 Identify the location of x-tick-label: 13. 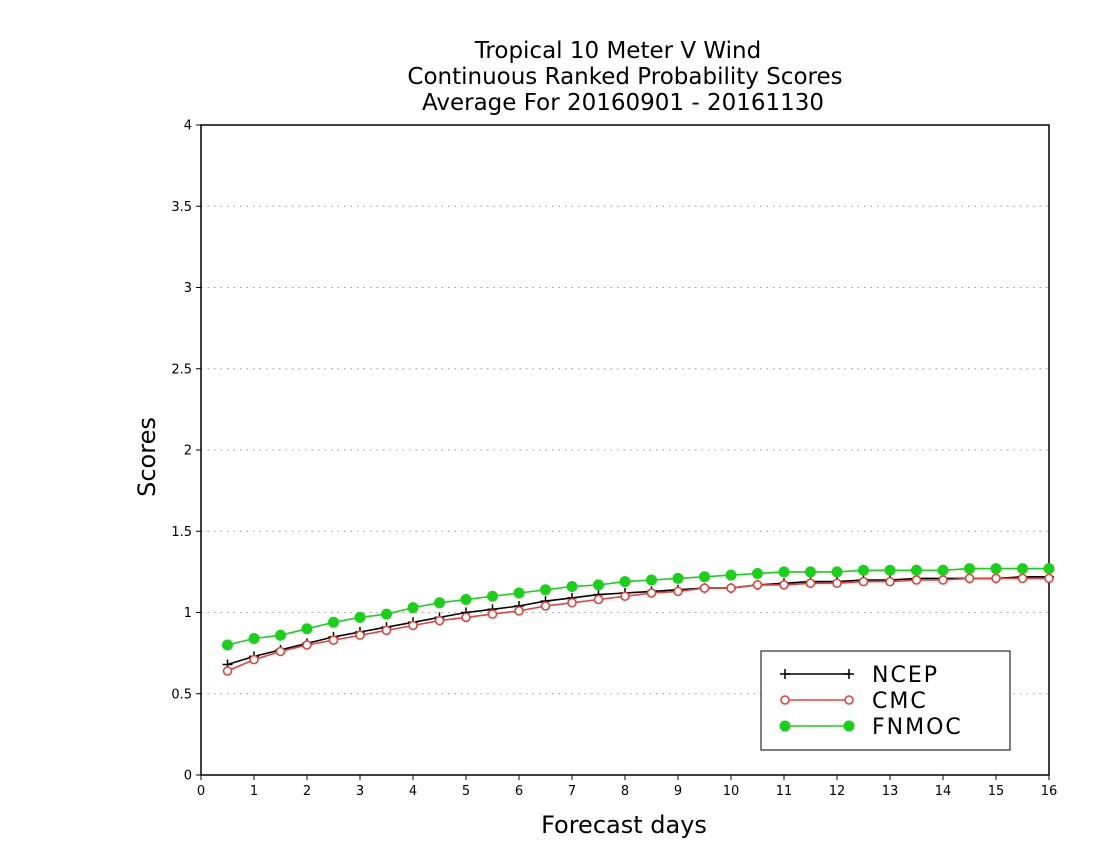
(890, 791).